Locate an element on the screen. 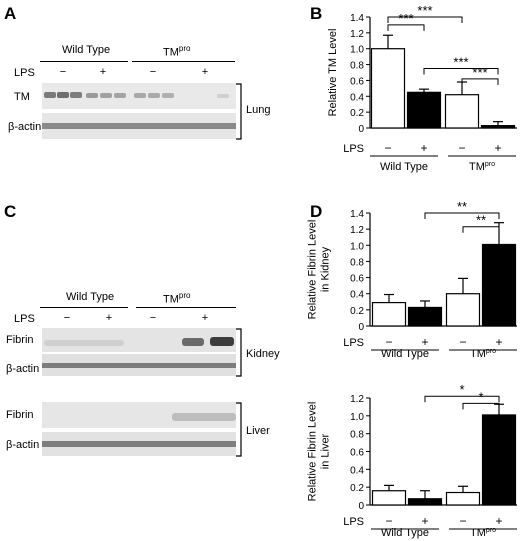 Image resolution: width=520 pixels, height=541 pixels. panel-letter-a: A is located at coordinates (10, 13).